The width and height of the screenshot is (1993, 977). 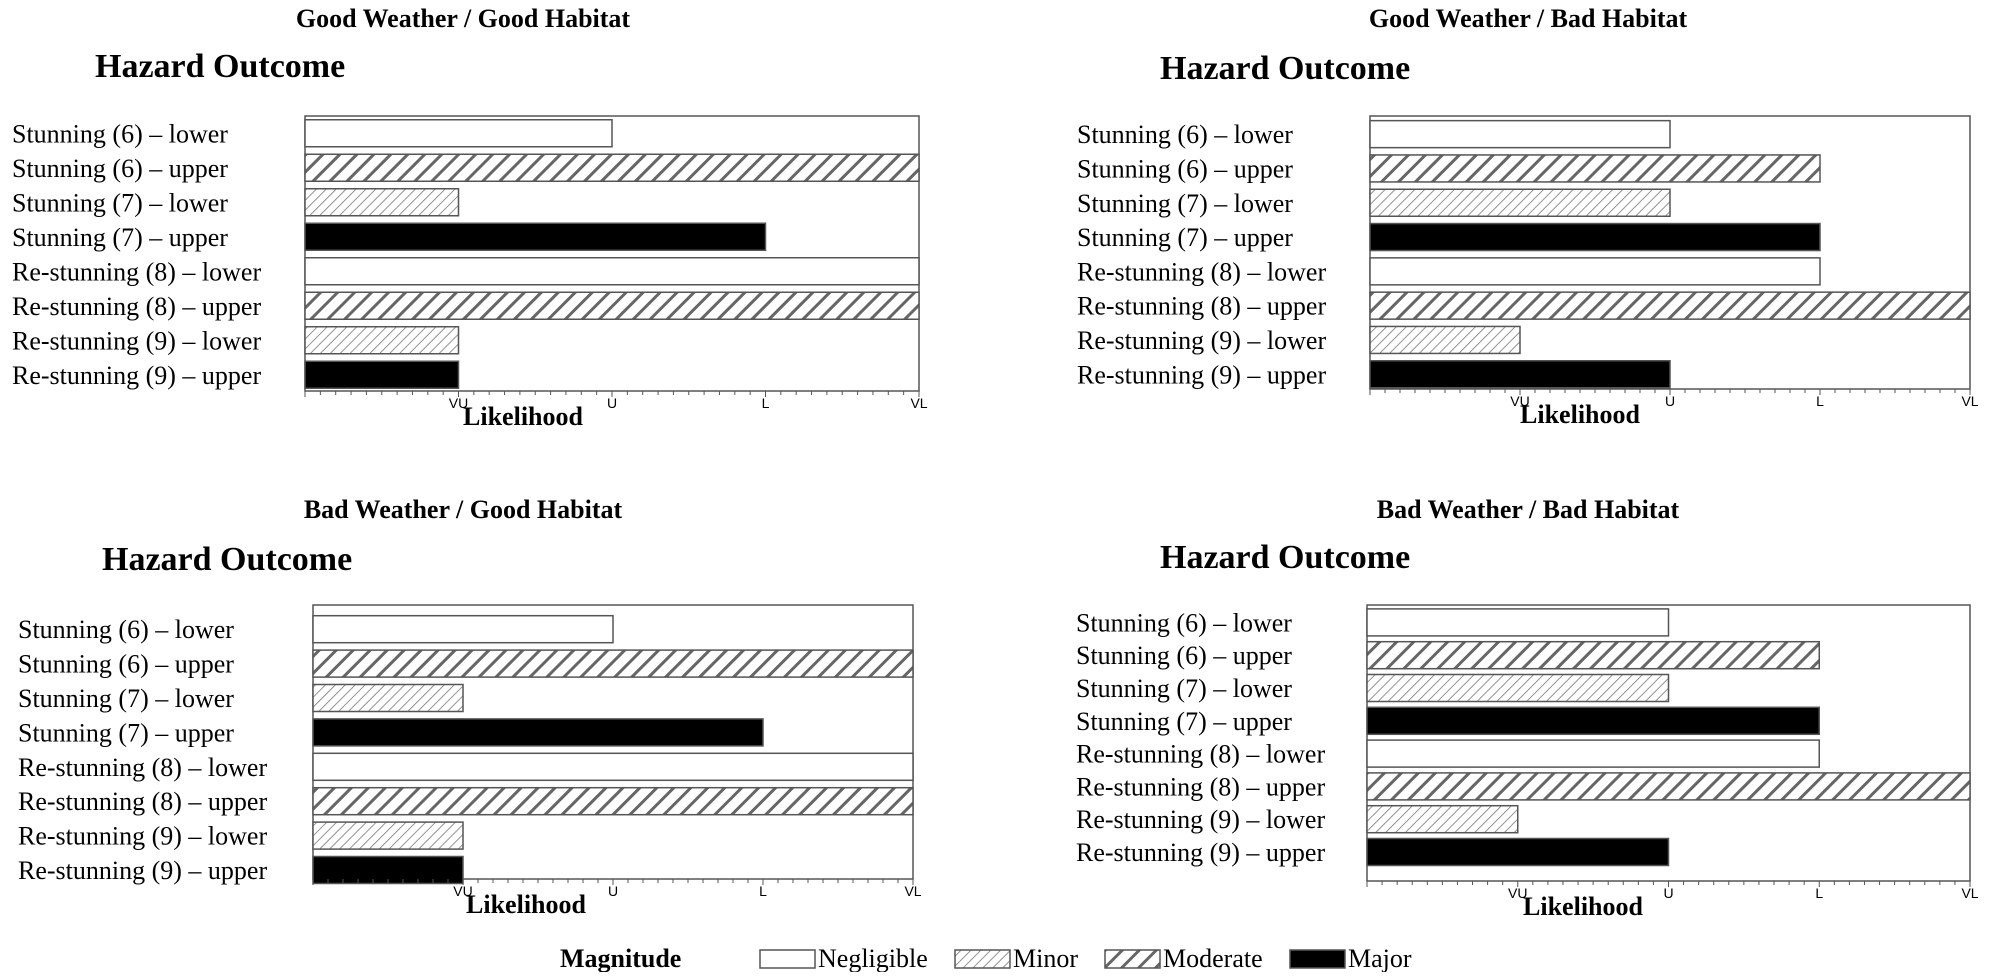 I want to click on panel-subtitle: Good Weather / Bad Habitat, so click(x=1528, y=18).